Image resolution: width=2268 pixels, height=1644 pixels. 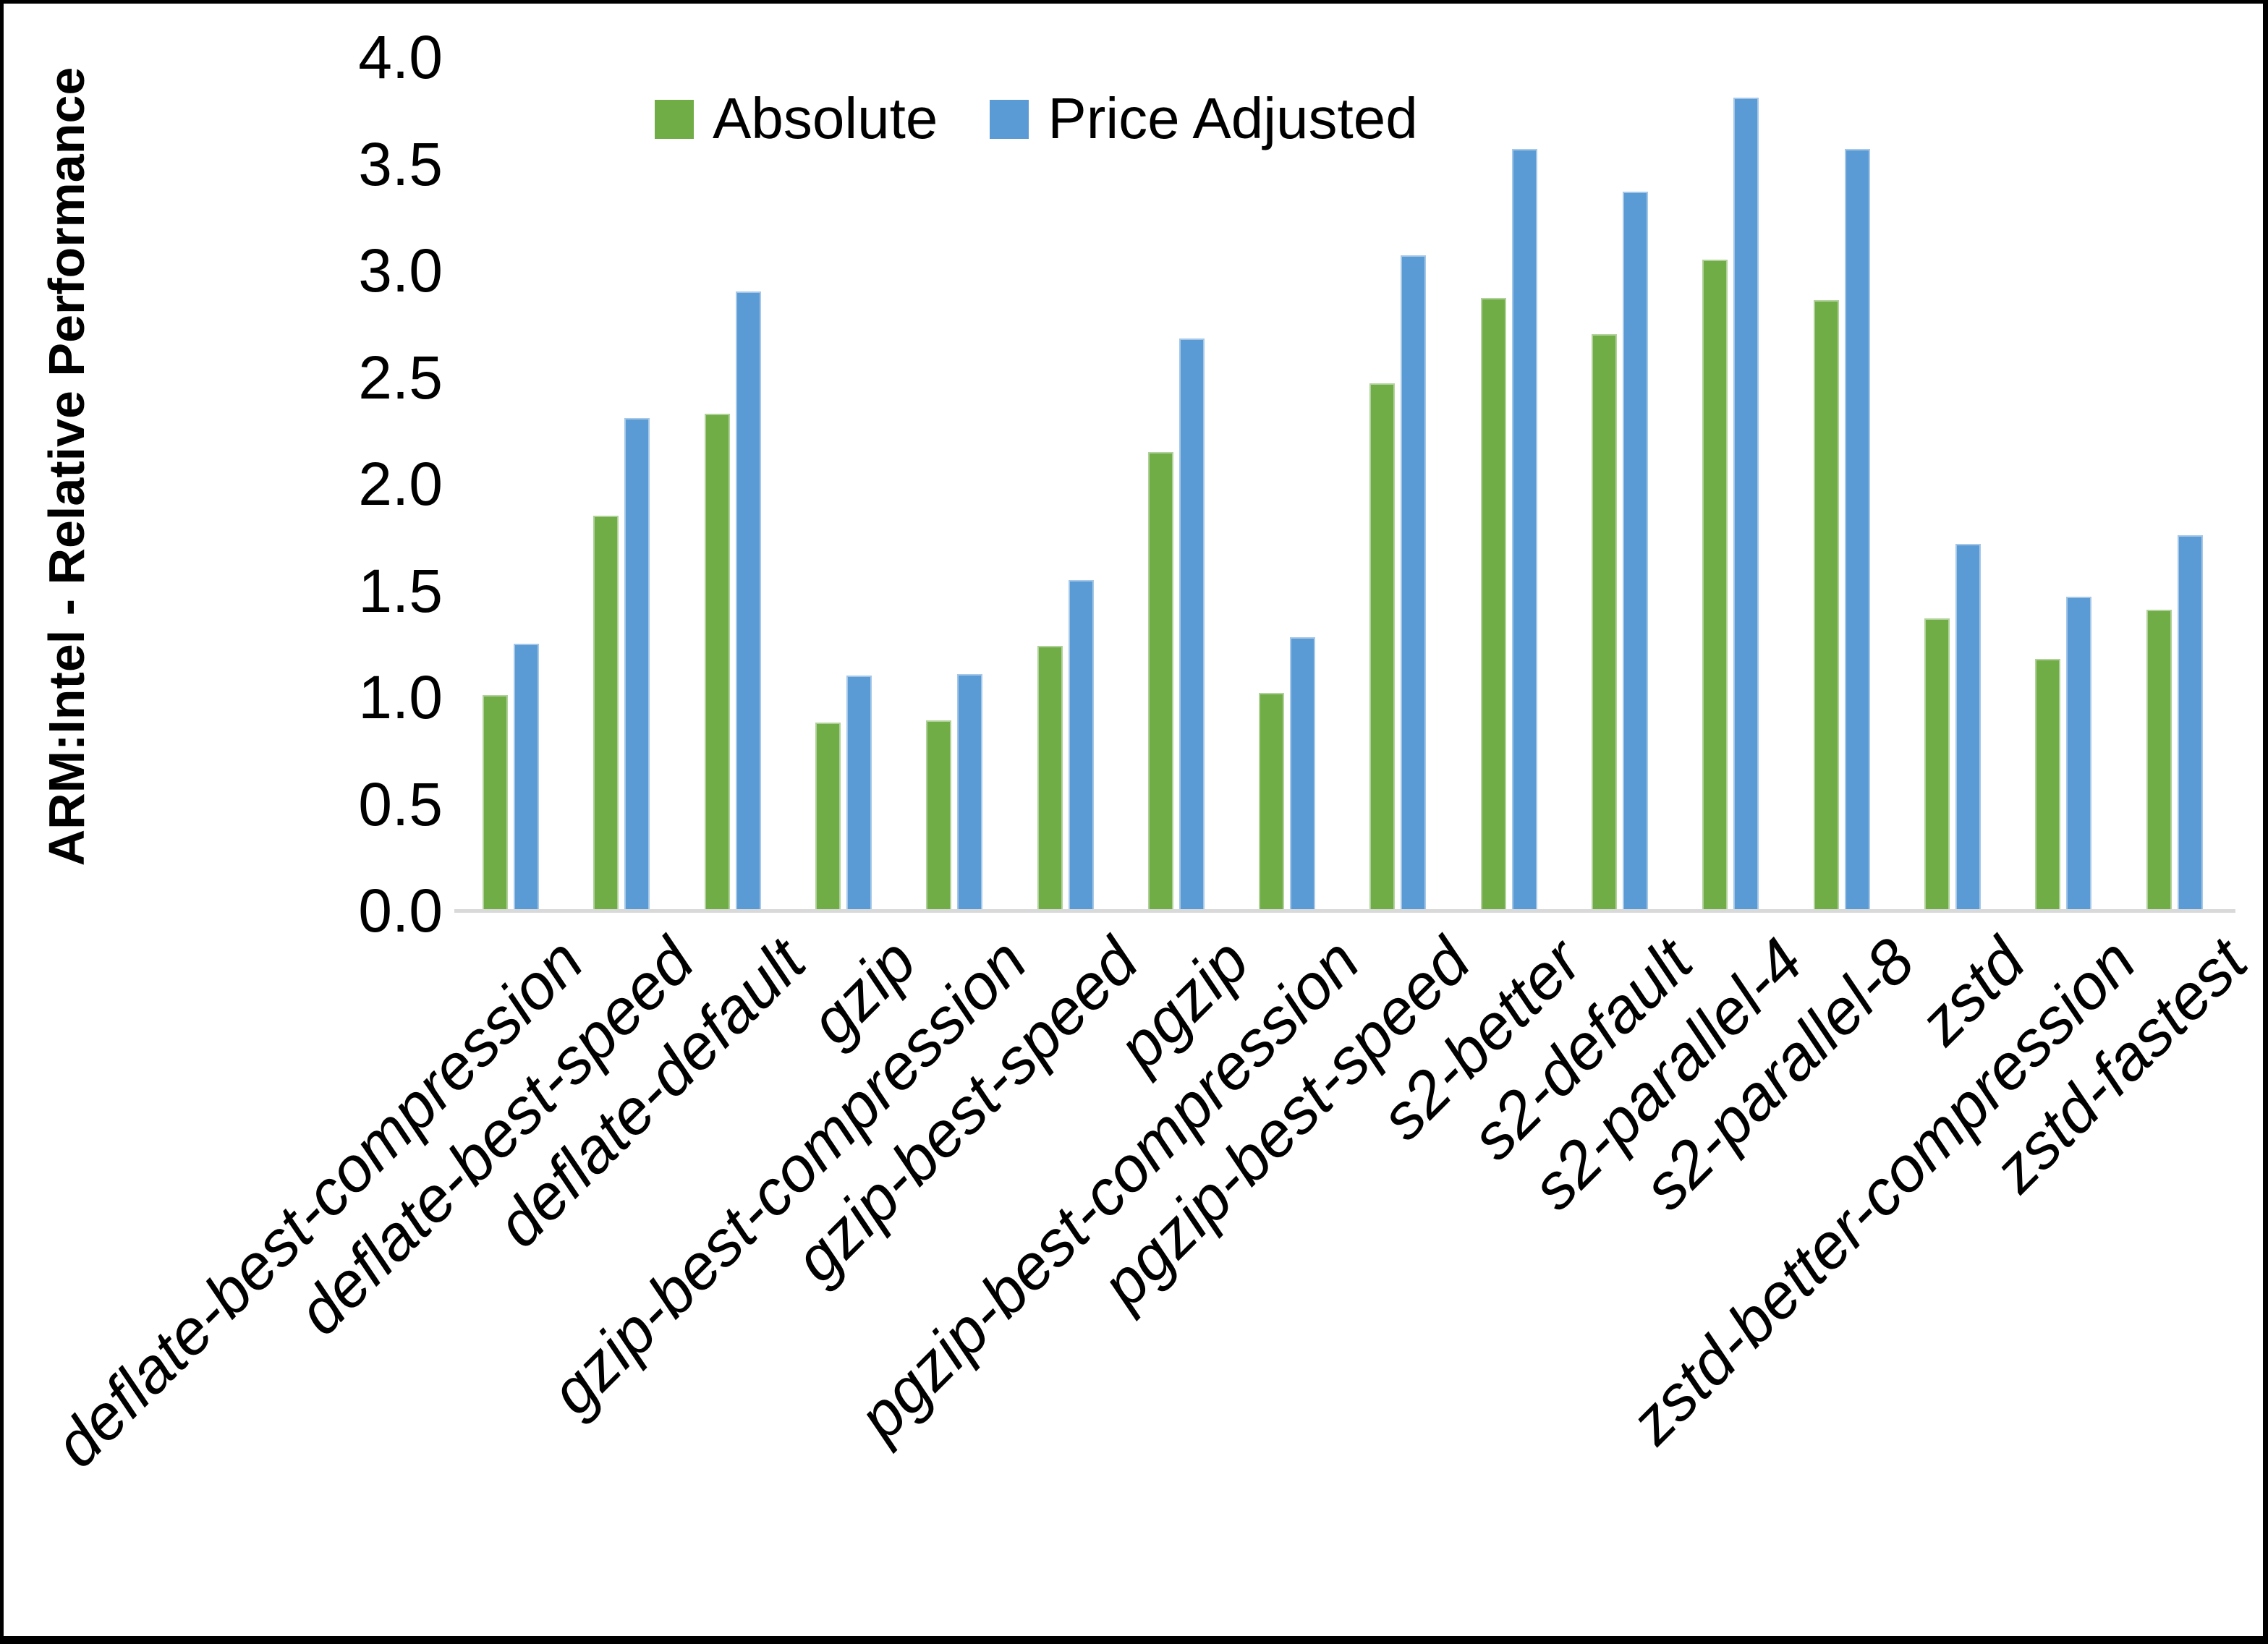 What do you see at coordinates (828, 817) in the screenshot?
I see `bar-absolute-gzip` at bounding box center [828, 817].